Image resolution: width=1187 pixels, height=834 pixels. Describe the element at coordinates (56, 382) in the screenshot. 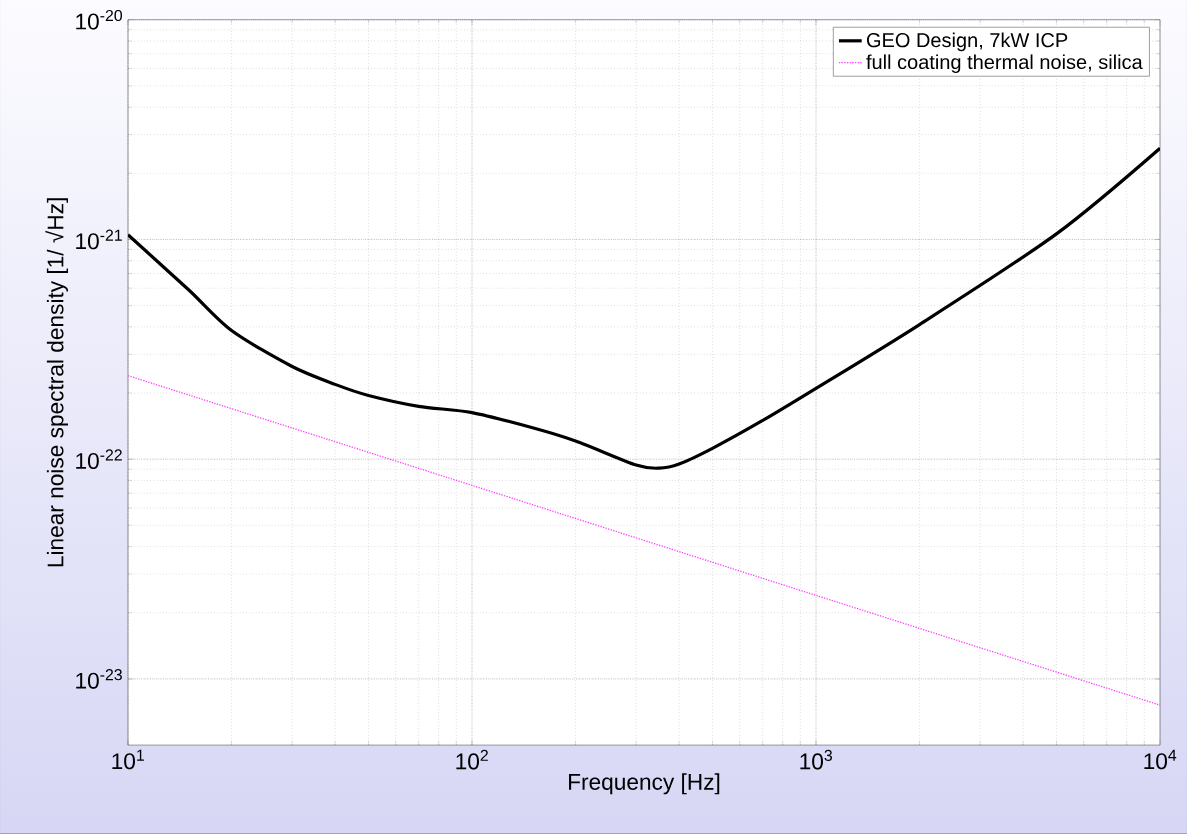

I see `y-axis-title: Linear noise spectral density [1/ √Hz]` at that location.